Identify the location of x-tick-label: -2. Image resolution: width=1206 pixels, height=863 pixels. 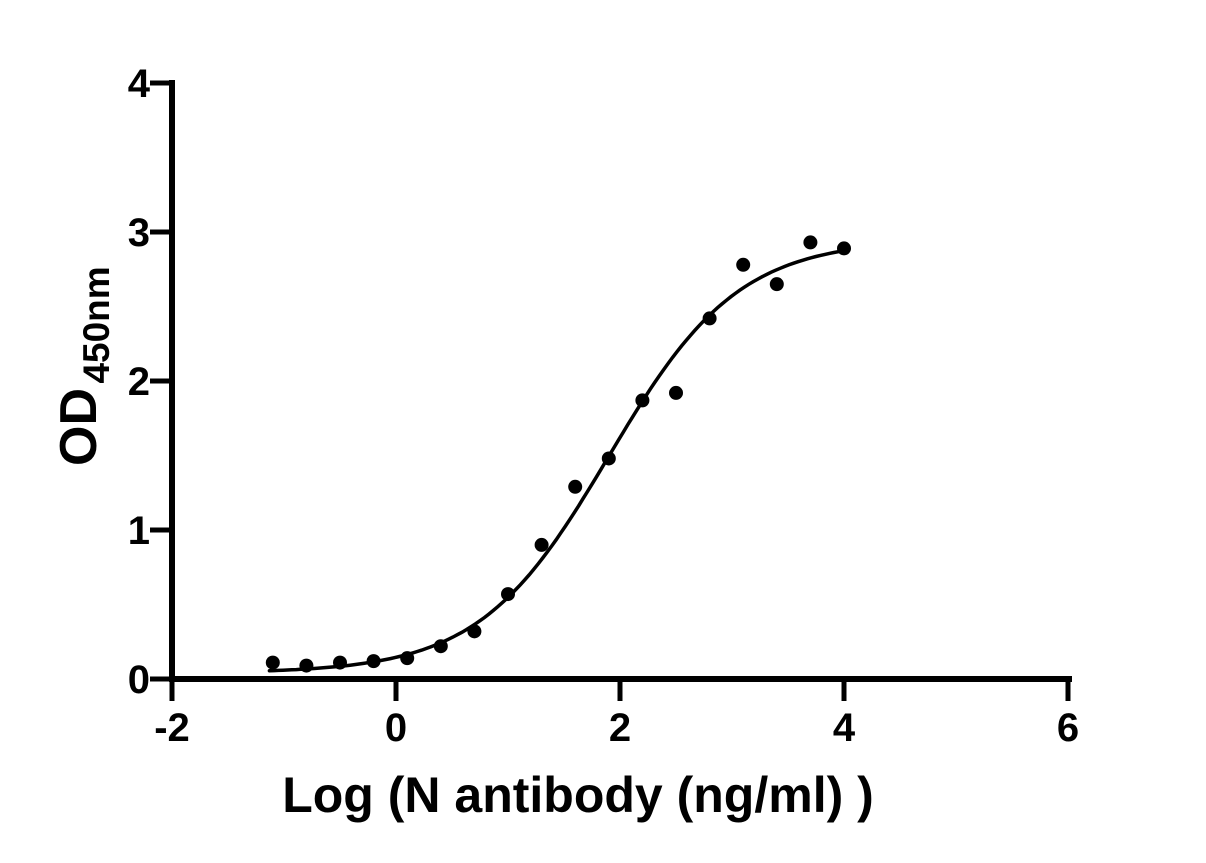
(172, 728).